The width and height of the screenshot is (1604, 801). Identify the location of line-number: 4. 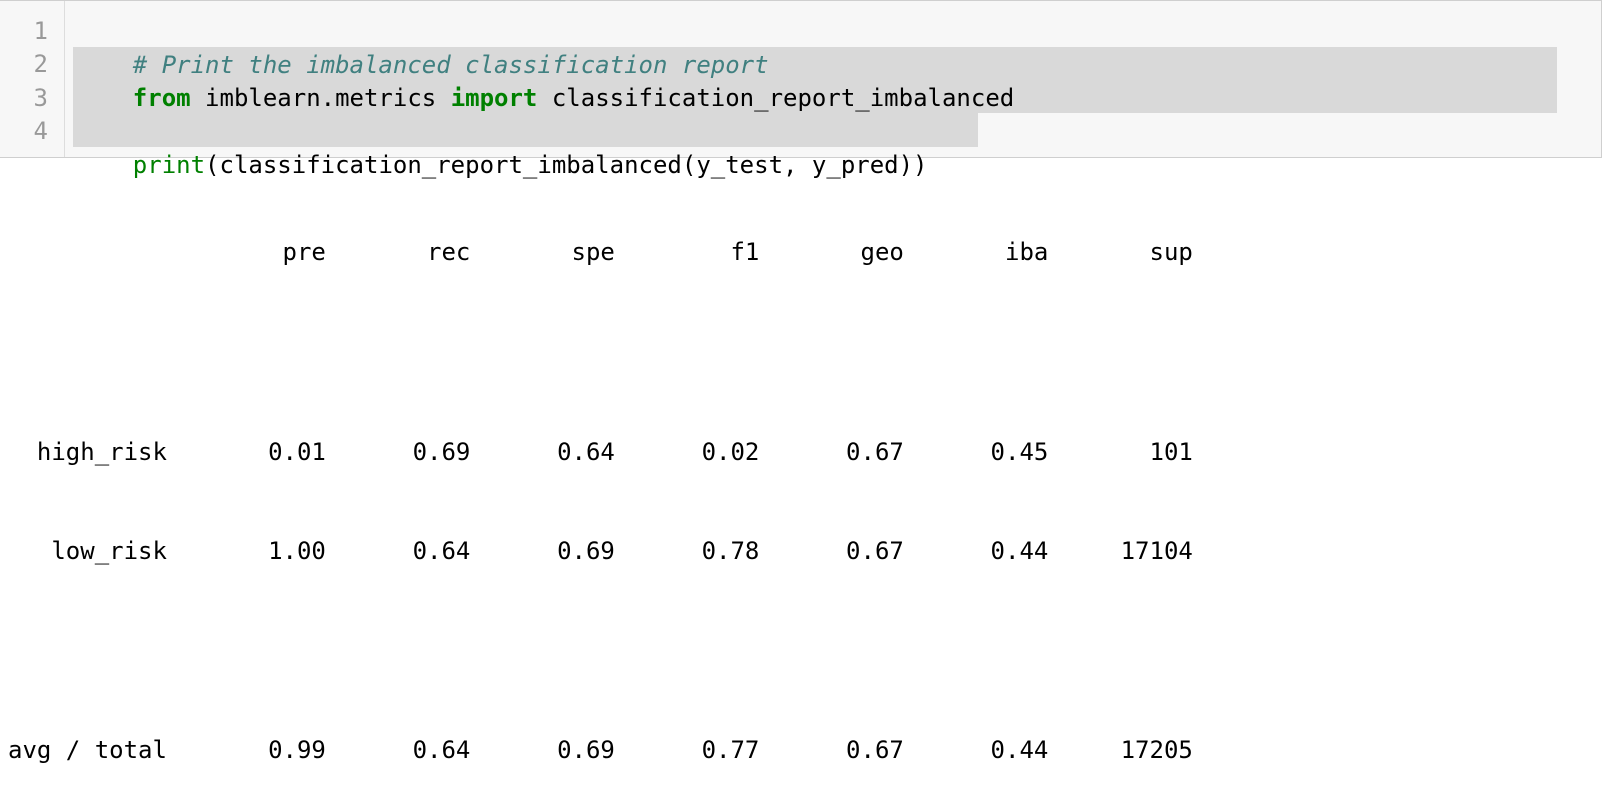
(40, 131).